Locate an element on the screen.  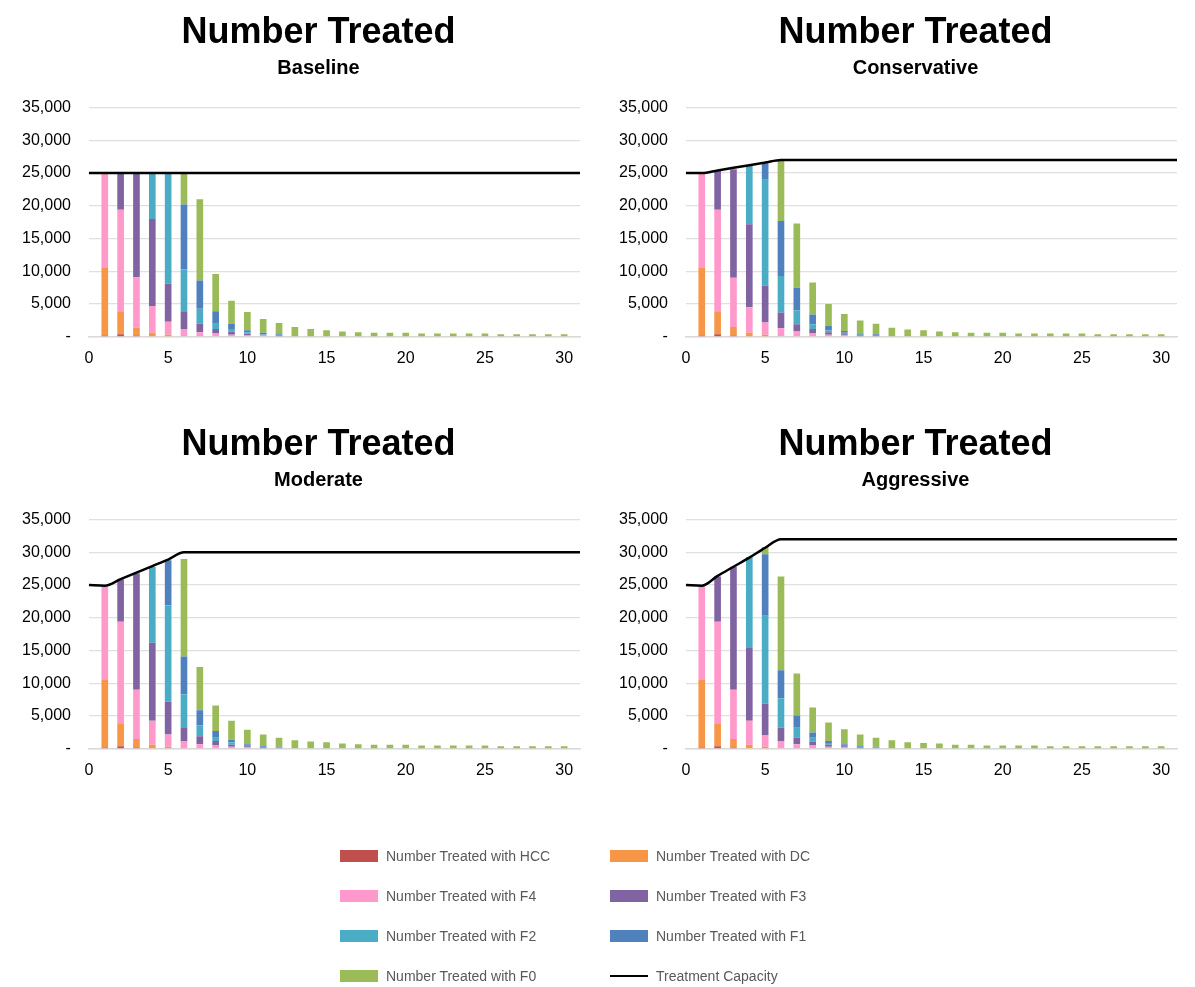
chart-subtitle: Aggressive is located at coordinates (915, 479).